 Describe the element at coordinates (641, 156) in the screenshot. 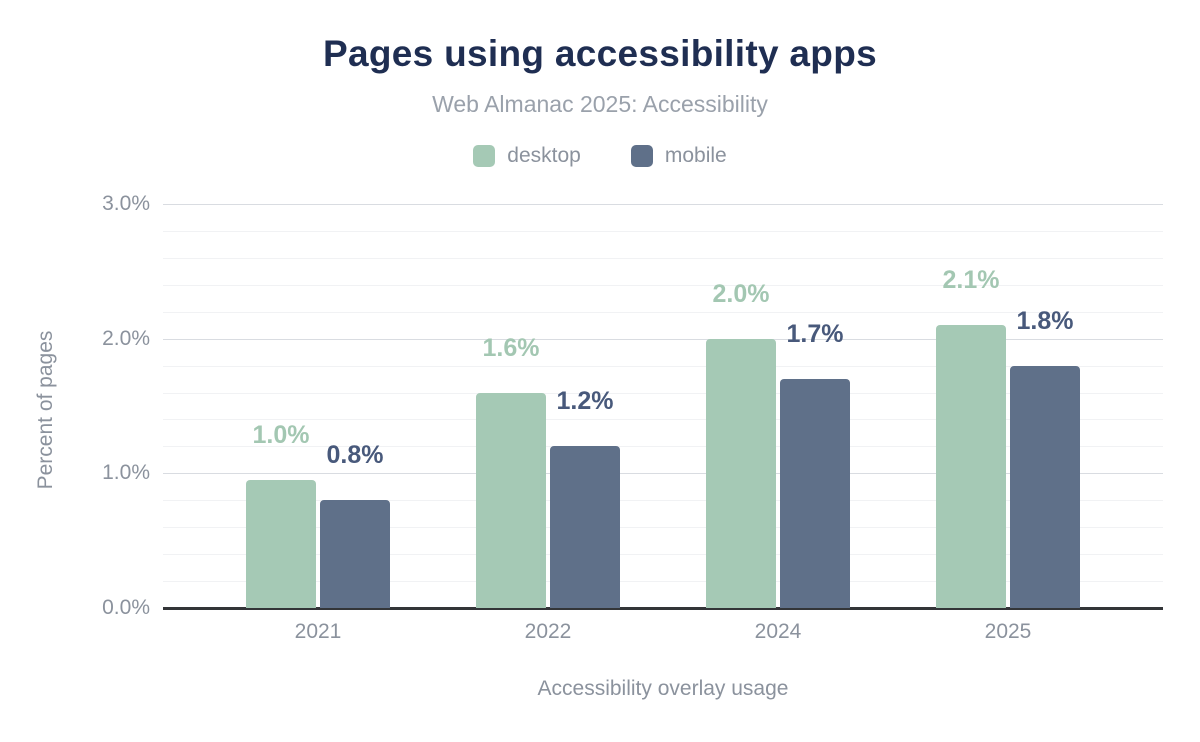

I see `legend-swatch-mobile` at that location.